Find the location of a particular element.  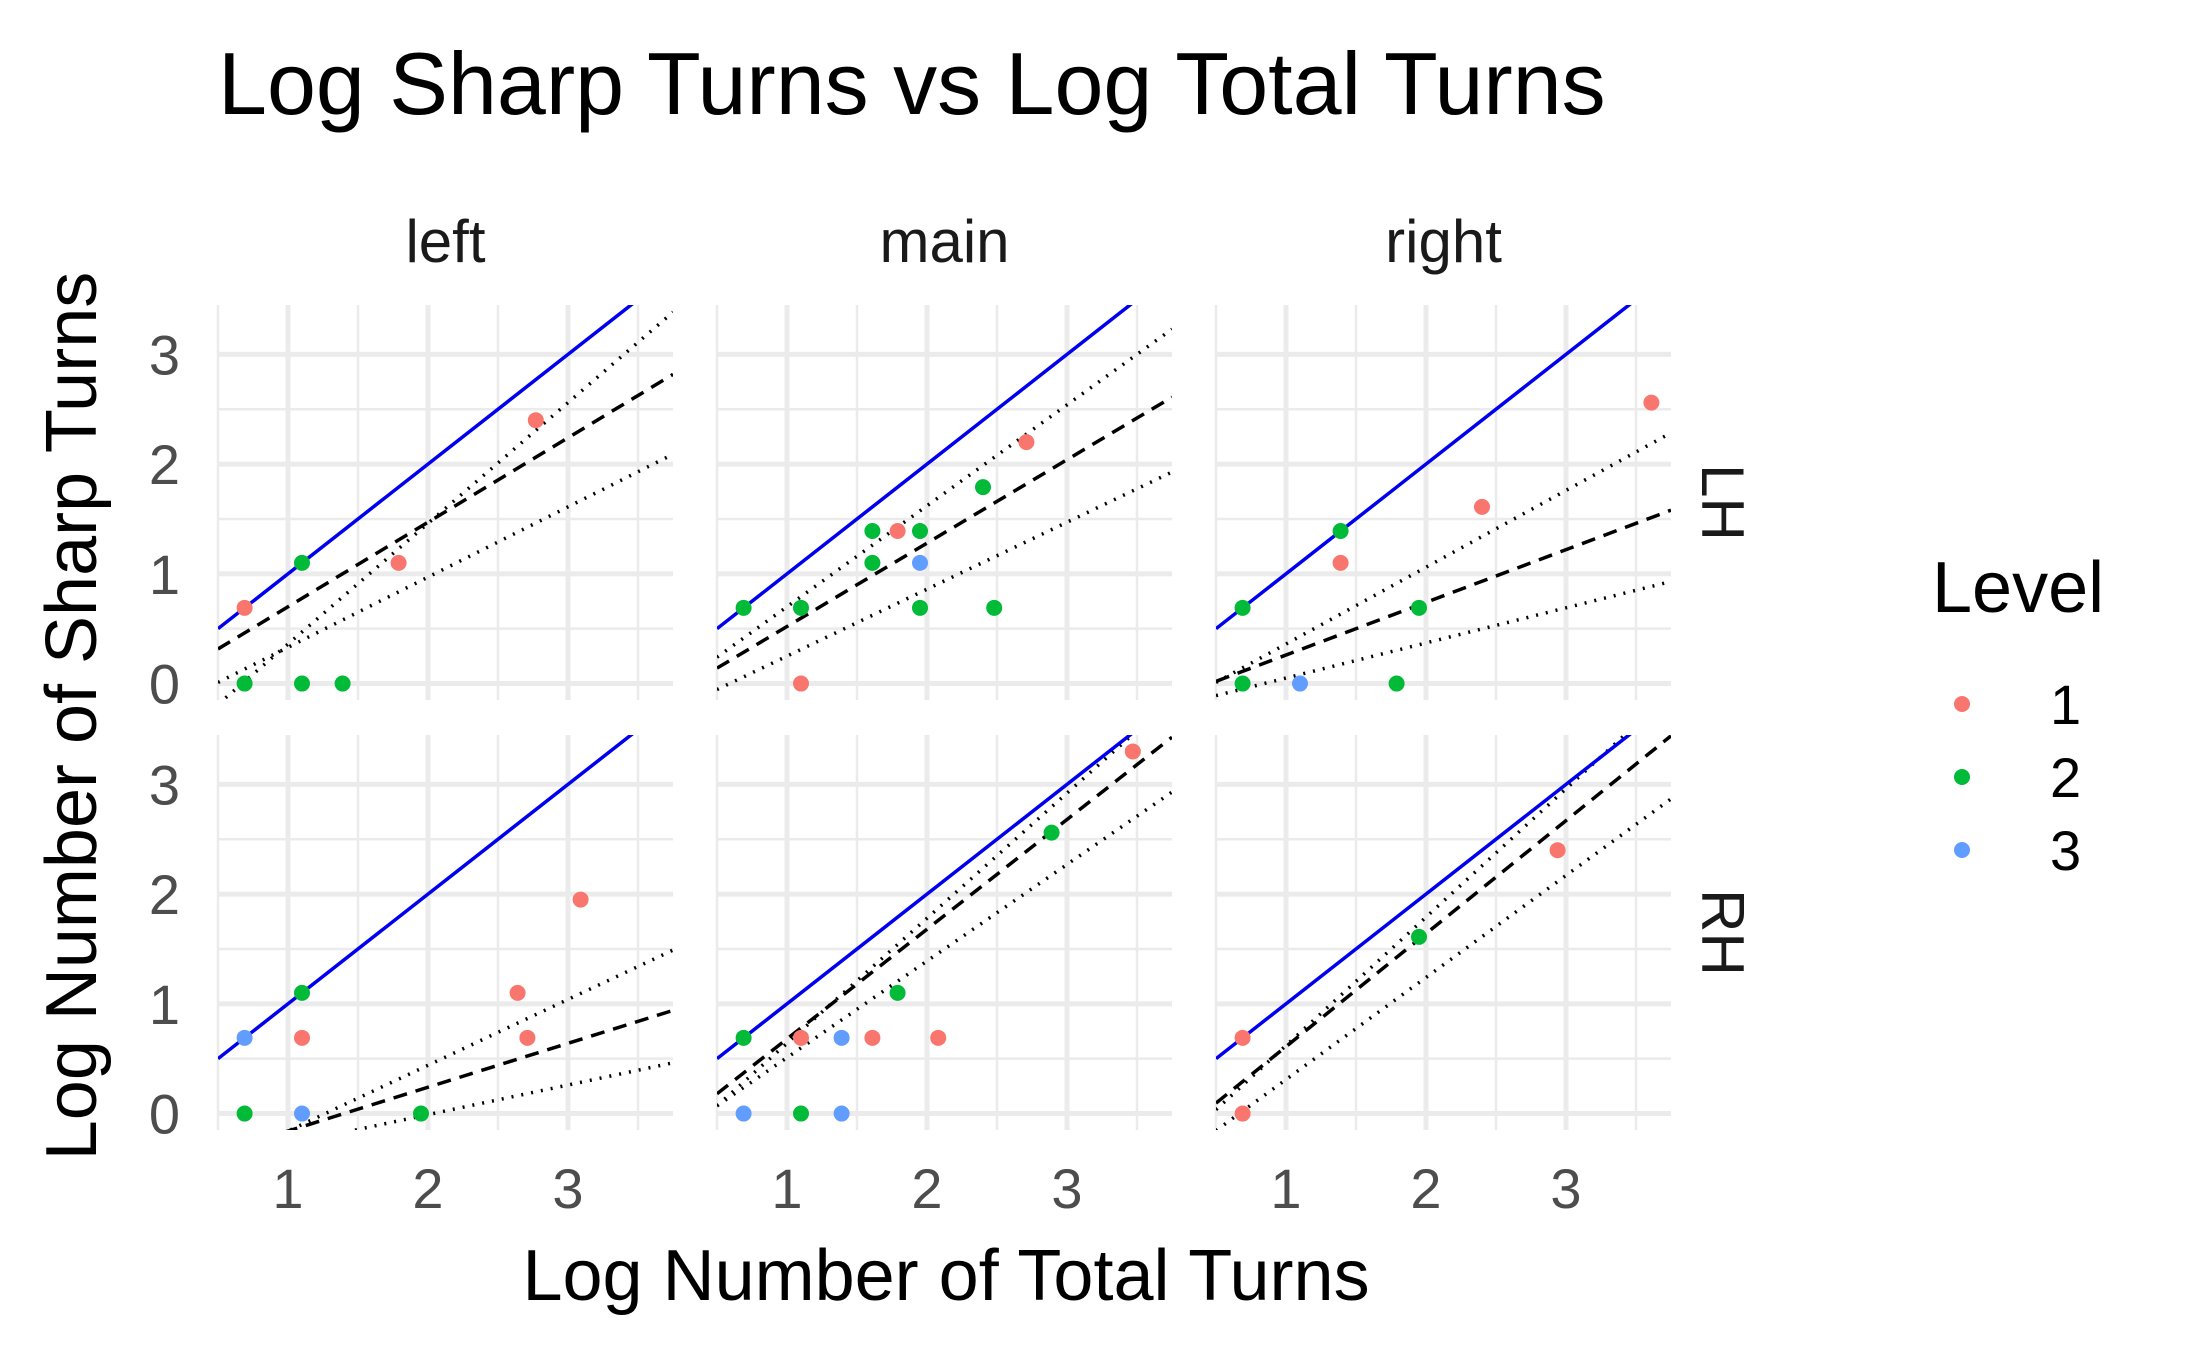

strip-label-left: left is located at coordinates (445, 241).